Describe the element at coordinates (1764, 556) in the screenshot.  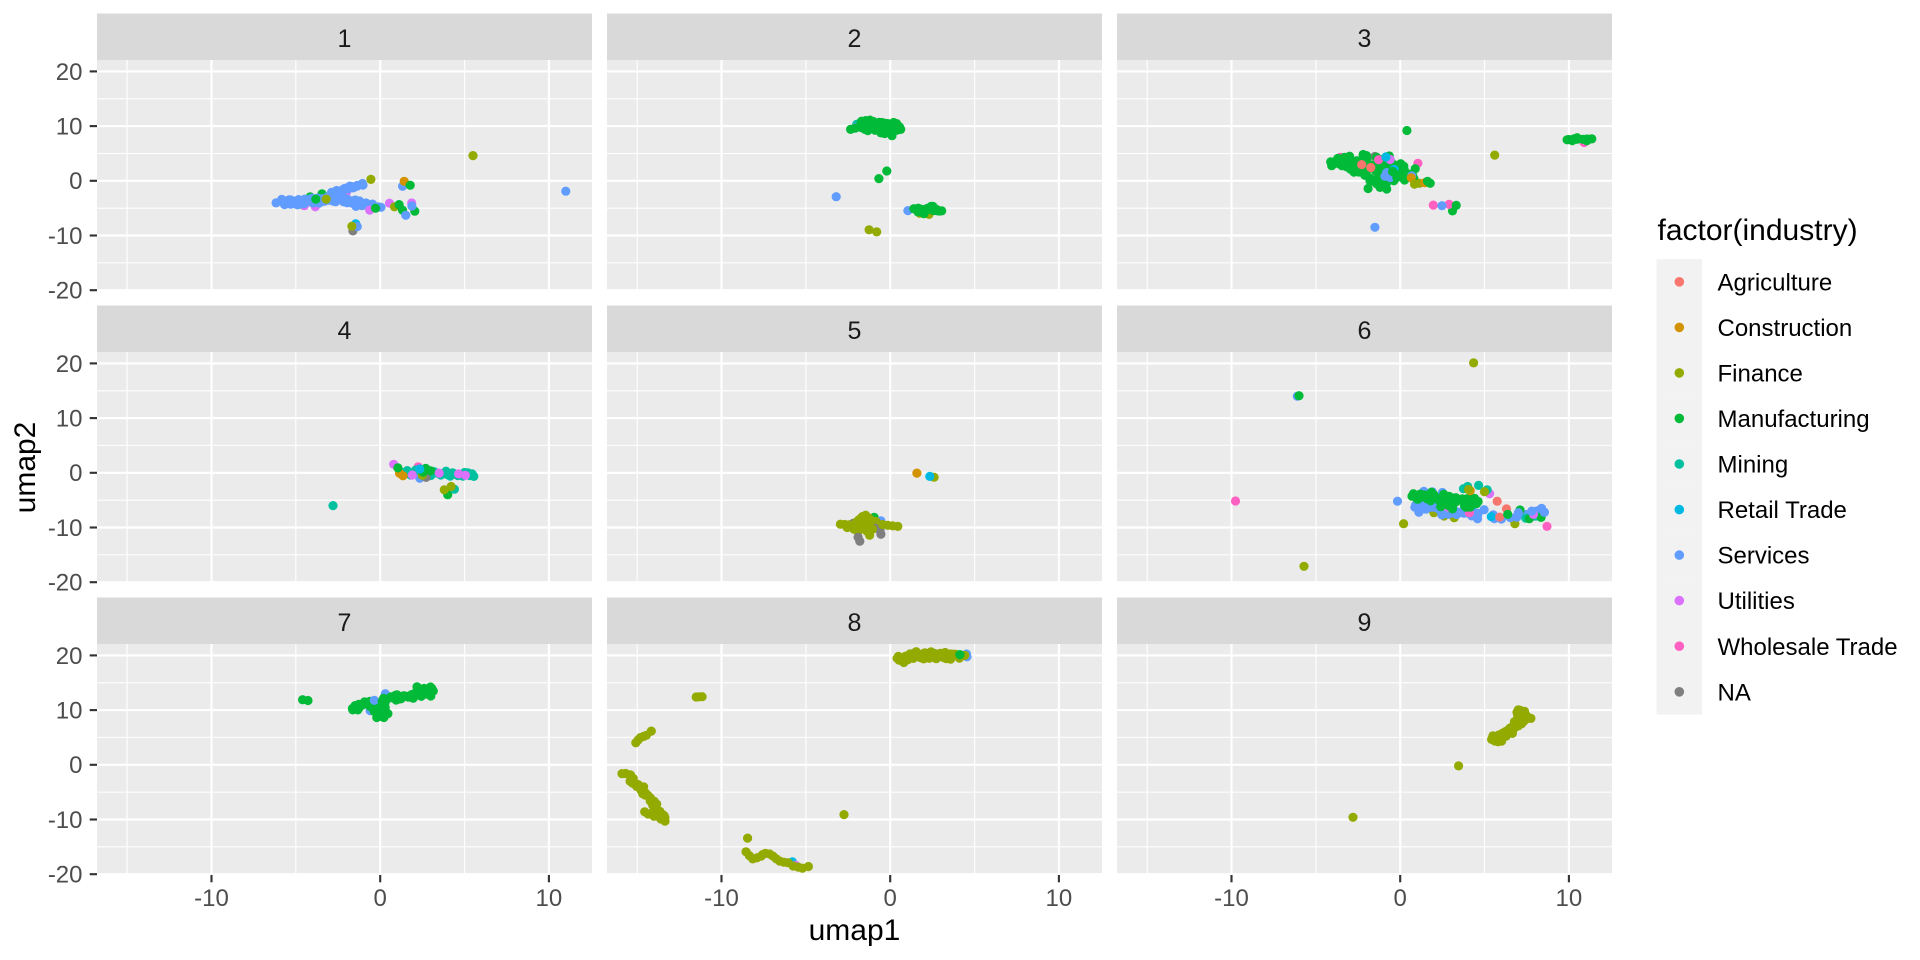
I see `svg-text: Services` at that location.